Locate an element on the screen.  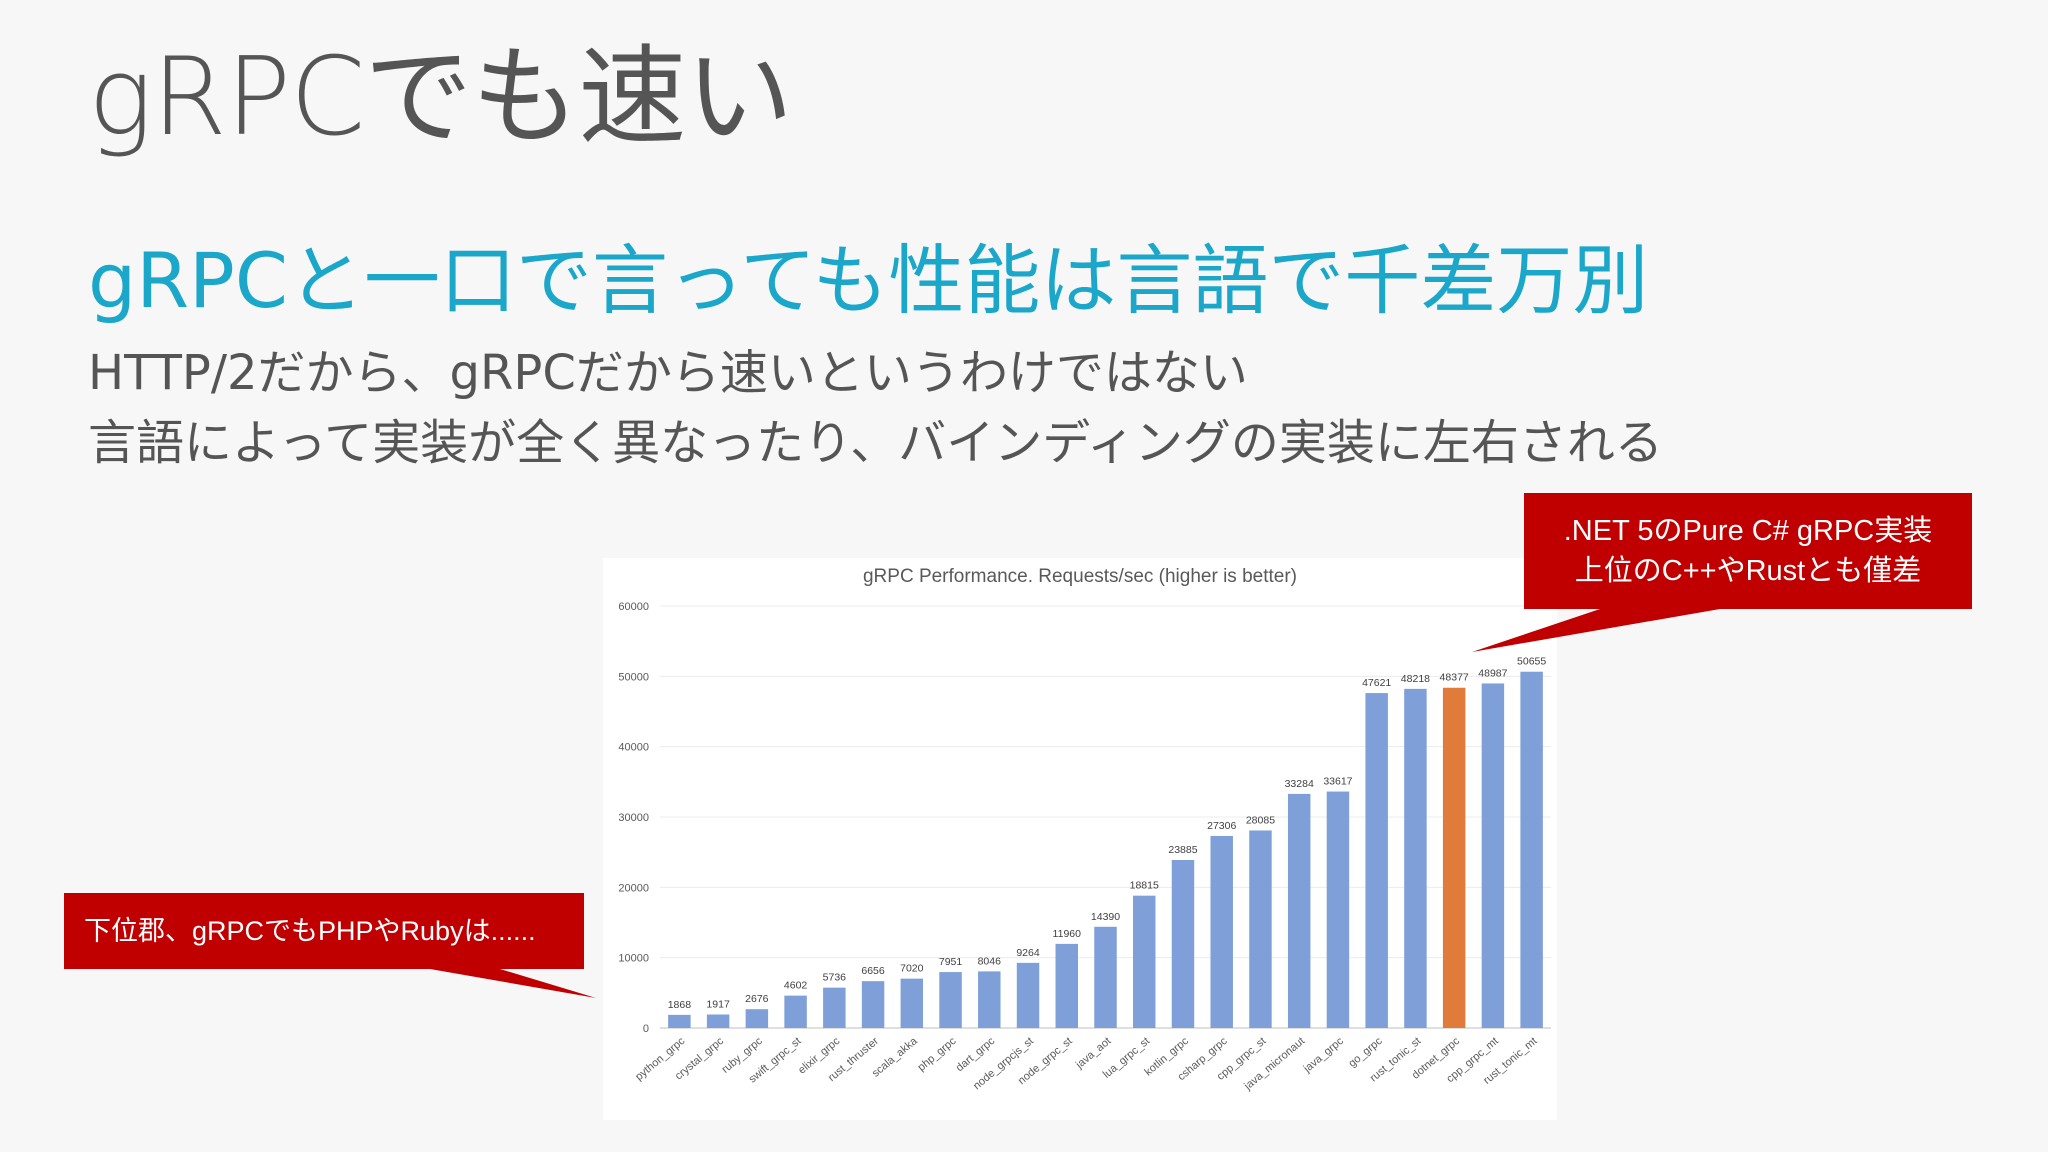
data-label: 47621 is located at coordinates (1376, 683).